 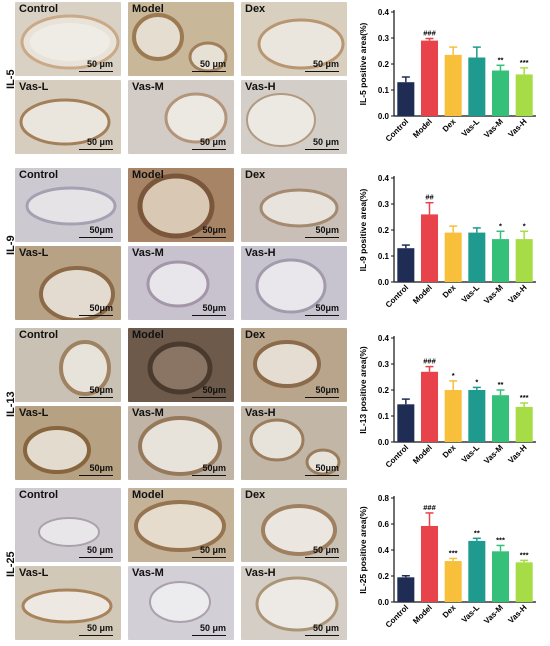 I want to click on micrograph-control: Control 50μm, so click(x=68, y=205).